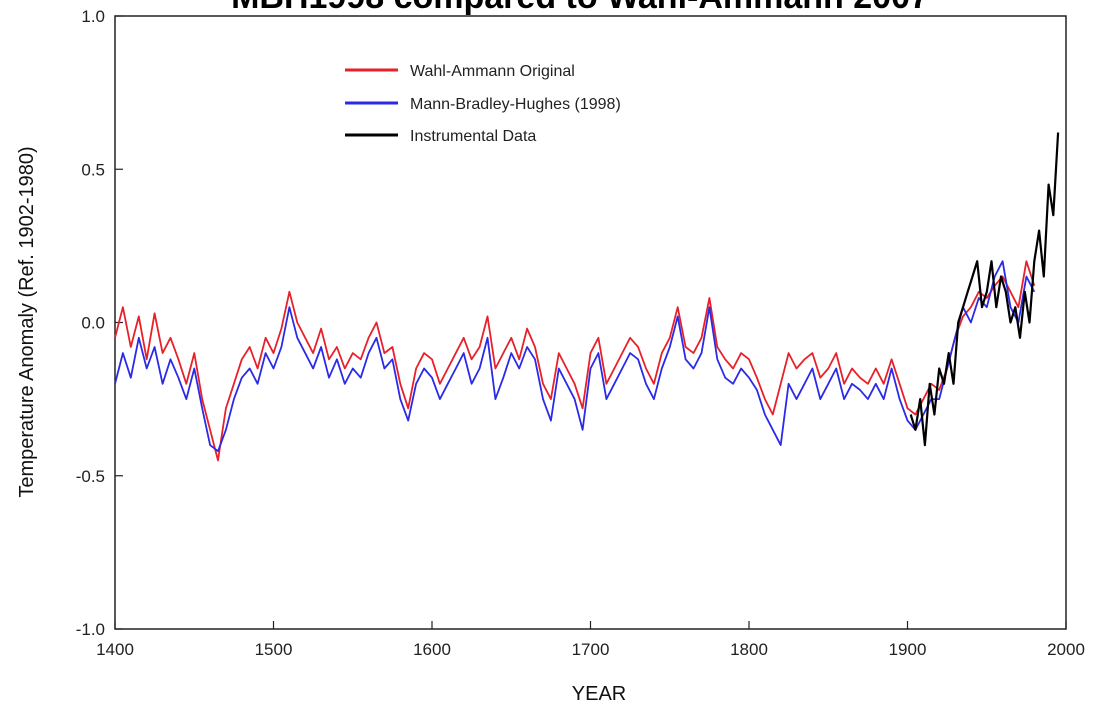 This screenshot has width=1095, height=708. I want to click on y-tick-label: -0.5, so click(90, 476).